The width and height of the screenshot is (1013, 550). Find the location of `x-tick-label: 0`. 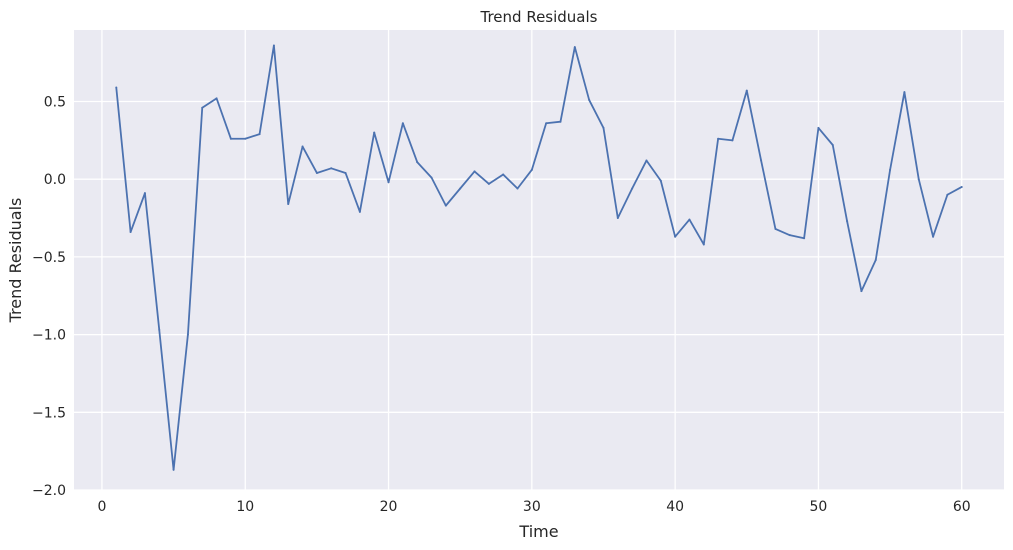

x-tick-label: 0 is located at coordinates (101, 507).